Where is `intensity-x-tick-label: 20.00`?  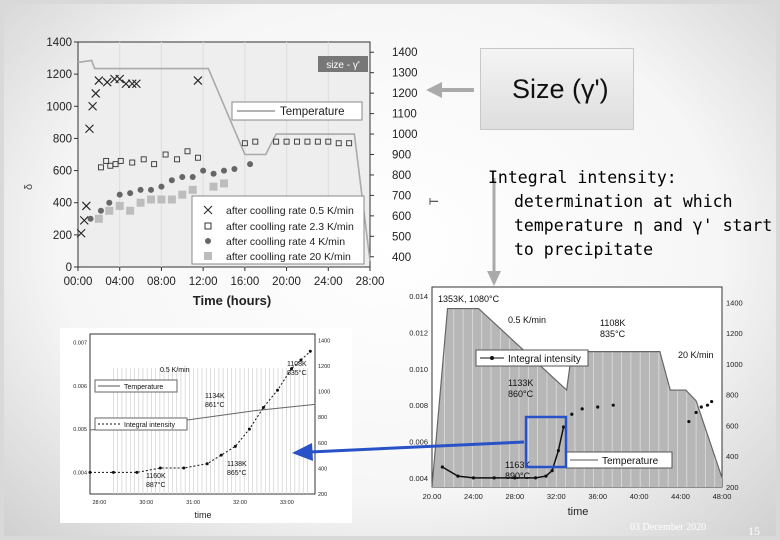 intensity-x-tick-label: 20.00 is located at coordinates (432, 496).